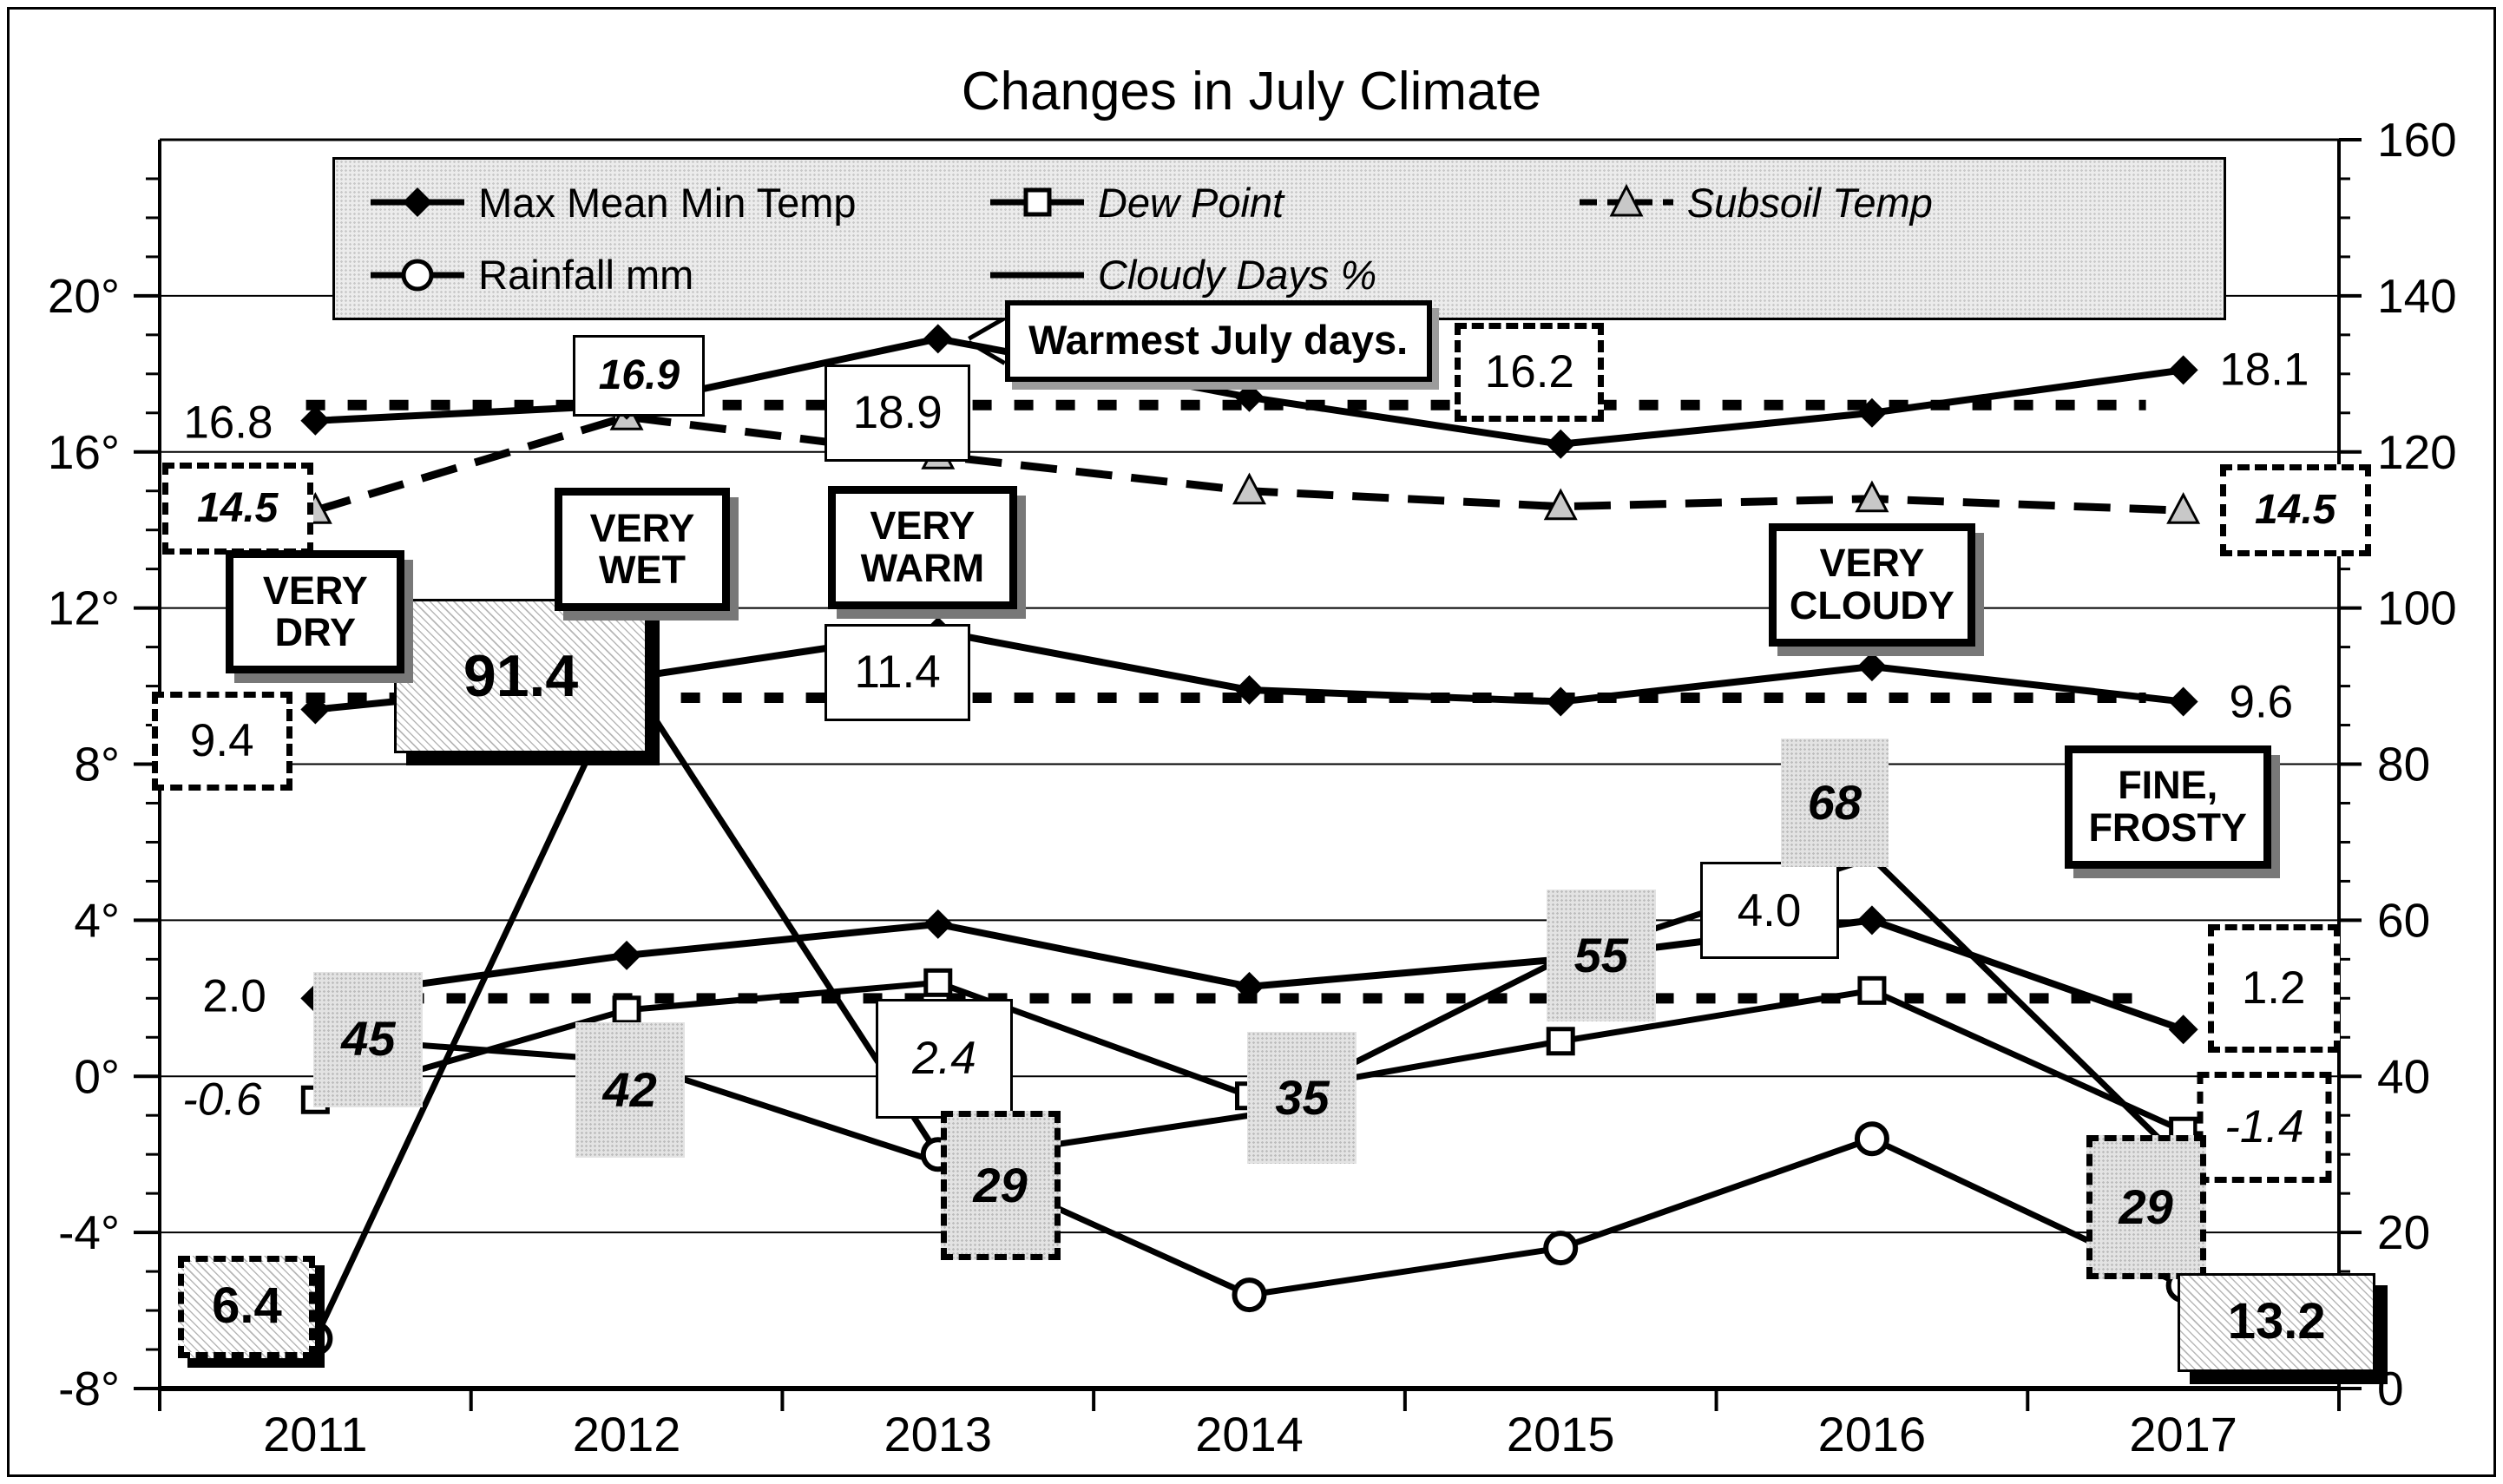  What do you see at coordinates (247, 1306) in the screenshot?
I see `annotation-6.4: 6.4` at bounding box center [247, 1306].